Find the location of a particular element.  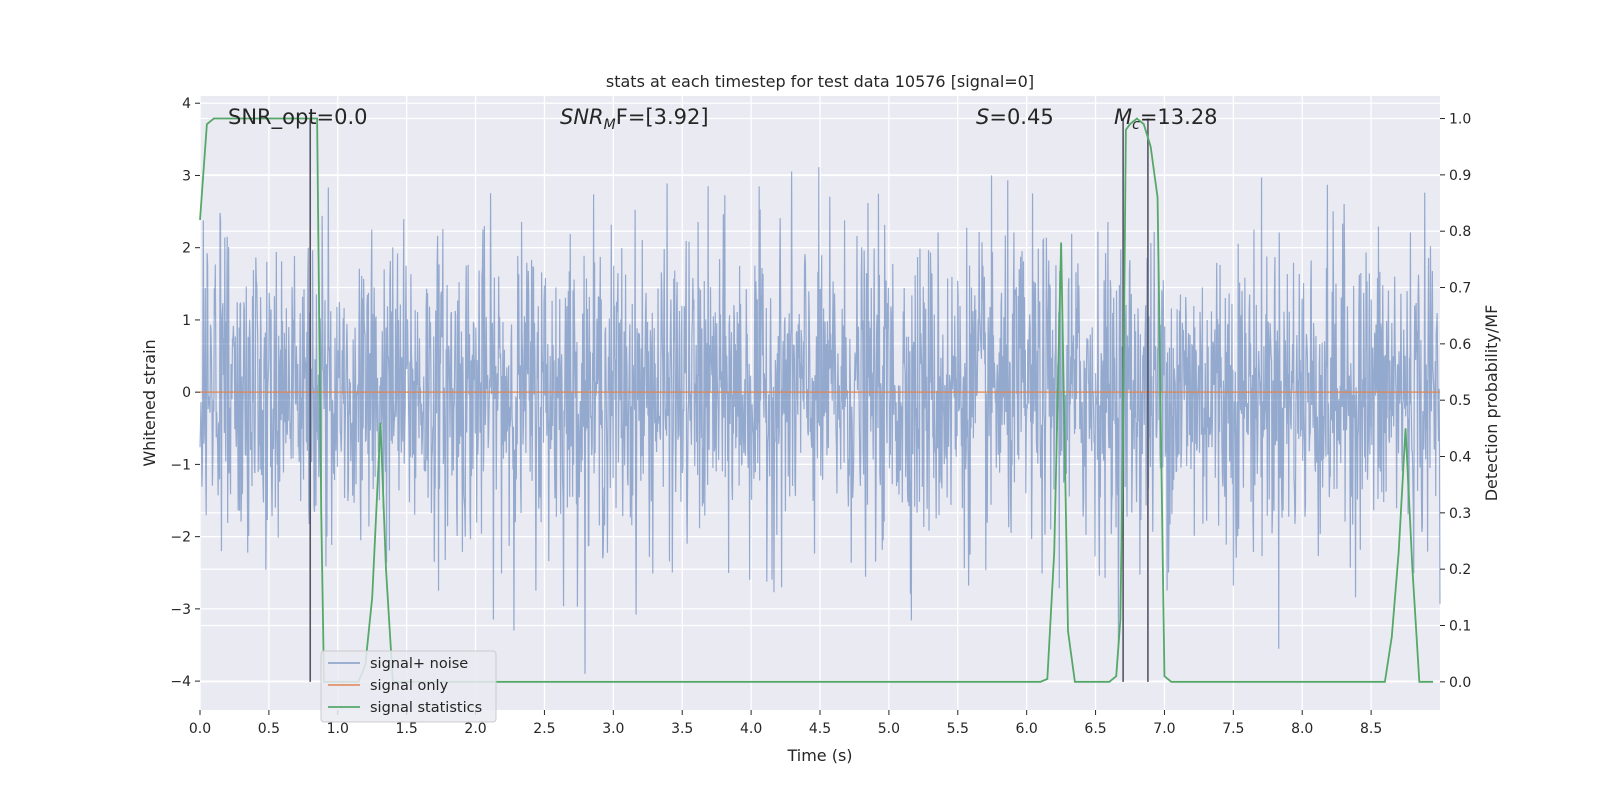

x-tick-label: 1.5 is located at coordinates (407, 729).